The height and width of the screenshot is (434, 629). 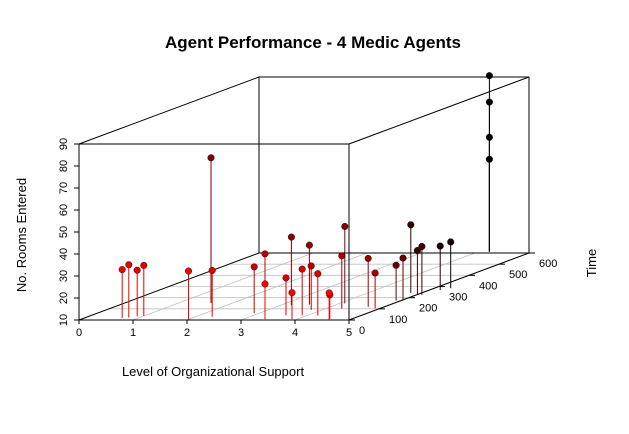 I want to click on y-tick-label: 200, so click(x=428, y=309).